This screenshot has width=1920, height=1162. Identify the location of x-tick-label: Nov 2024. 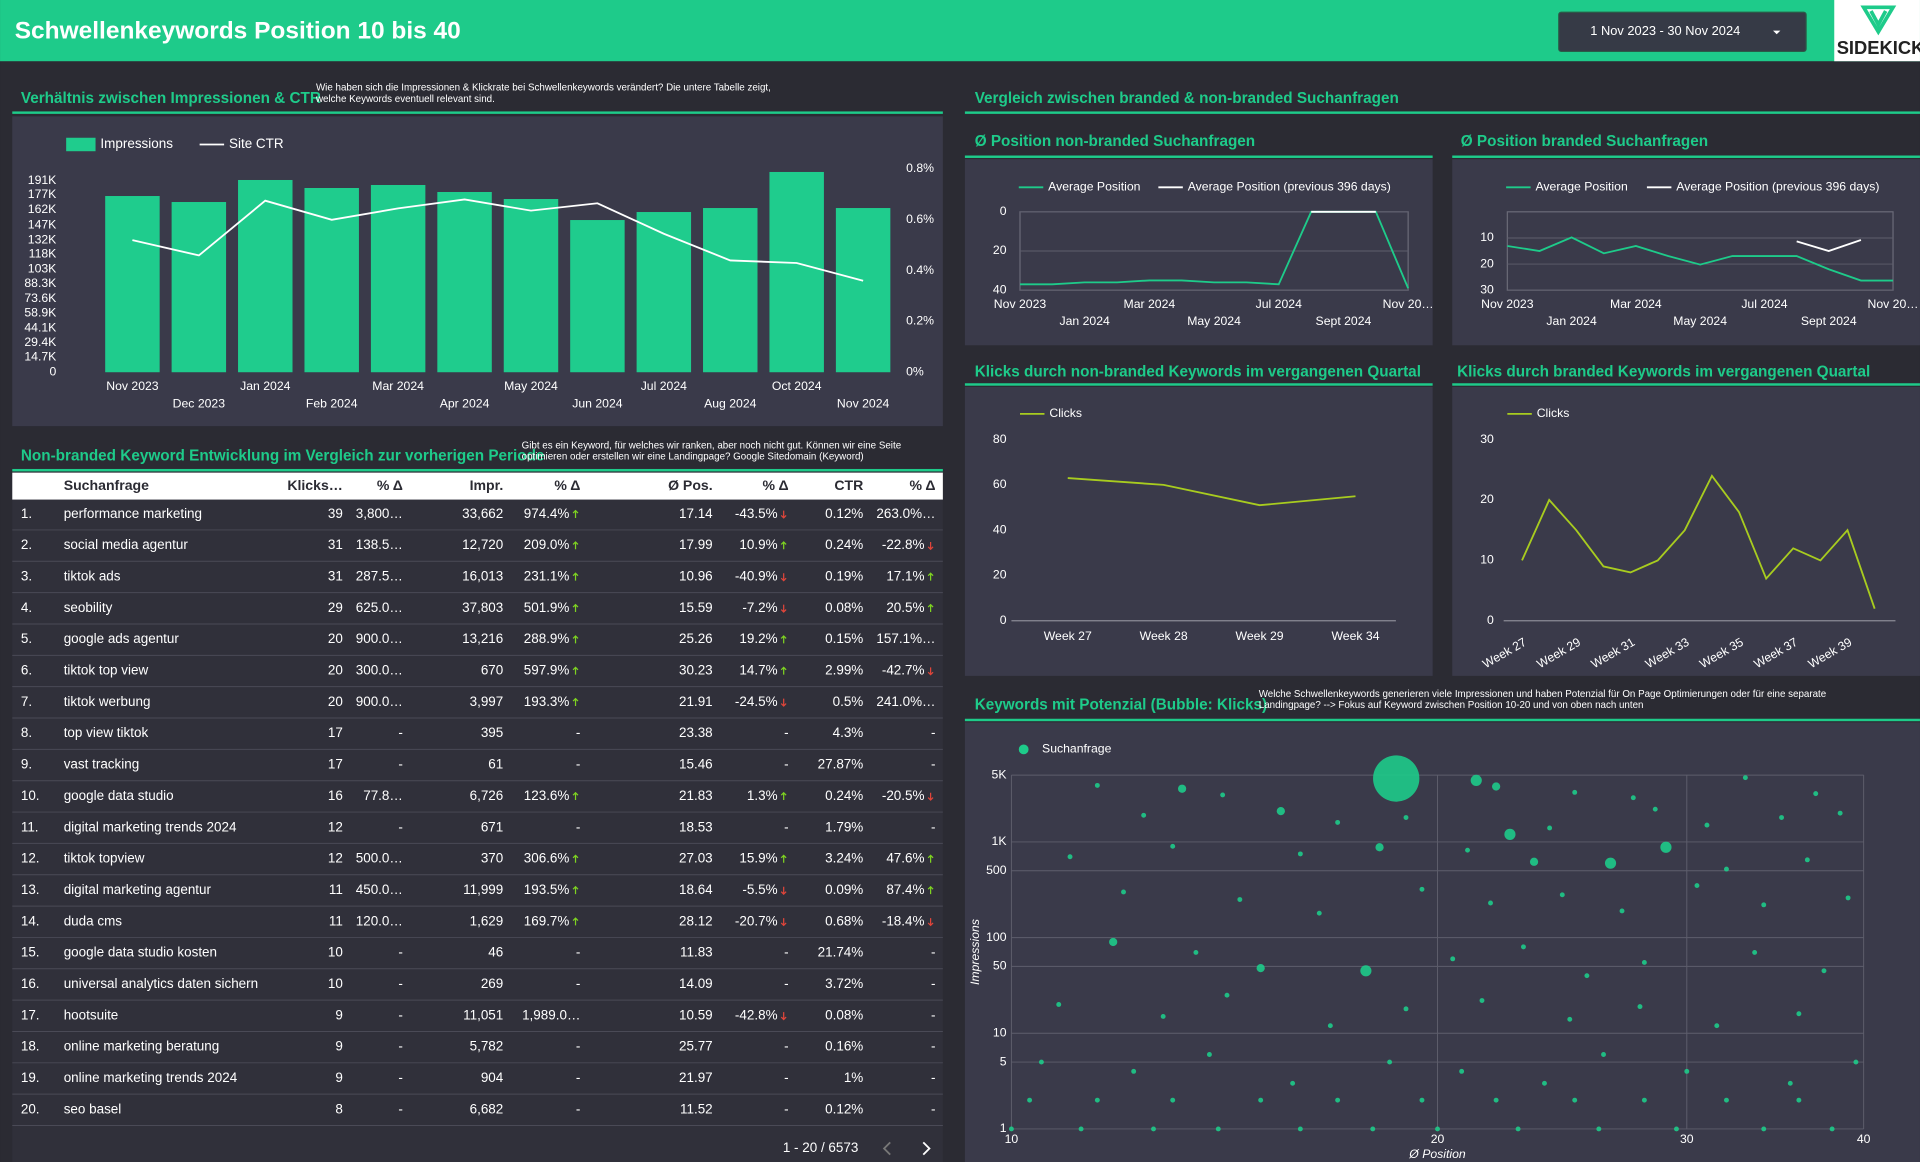
(863, 403).